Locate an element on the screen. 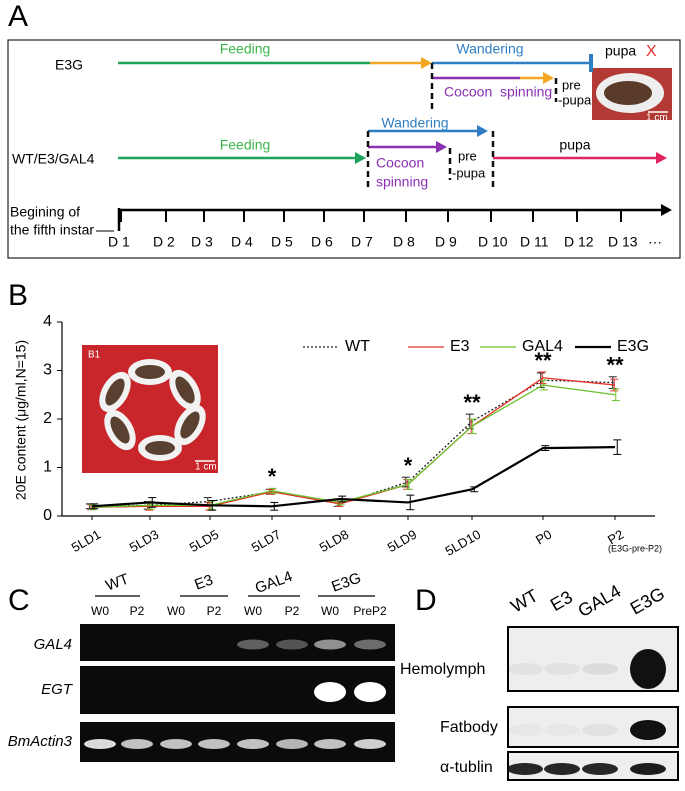 The width and height of the screenshot is (685, 791). panel-label: A is located at coordinates (18, 16).